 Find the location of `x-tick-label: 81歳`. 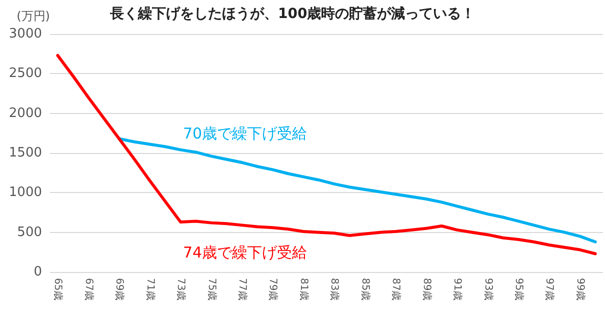

x-tick-label: 81歳 is located at coordinates (304, 289).